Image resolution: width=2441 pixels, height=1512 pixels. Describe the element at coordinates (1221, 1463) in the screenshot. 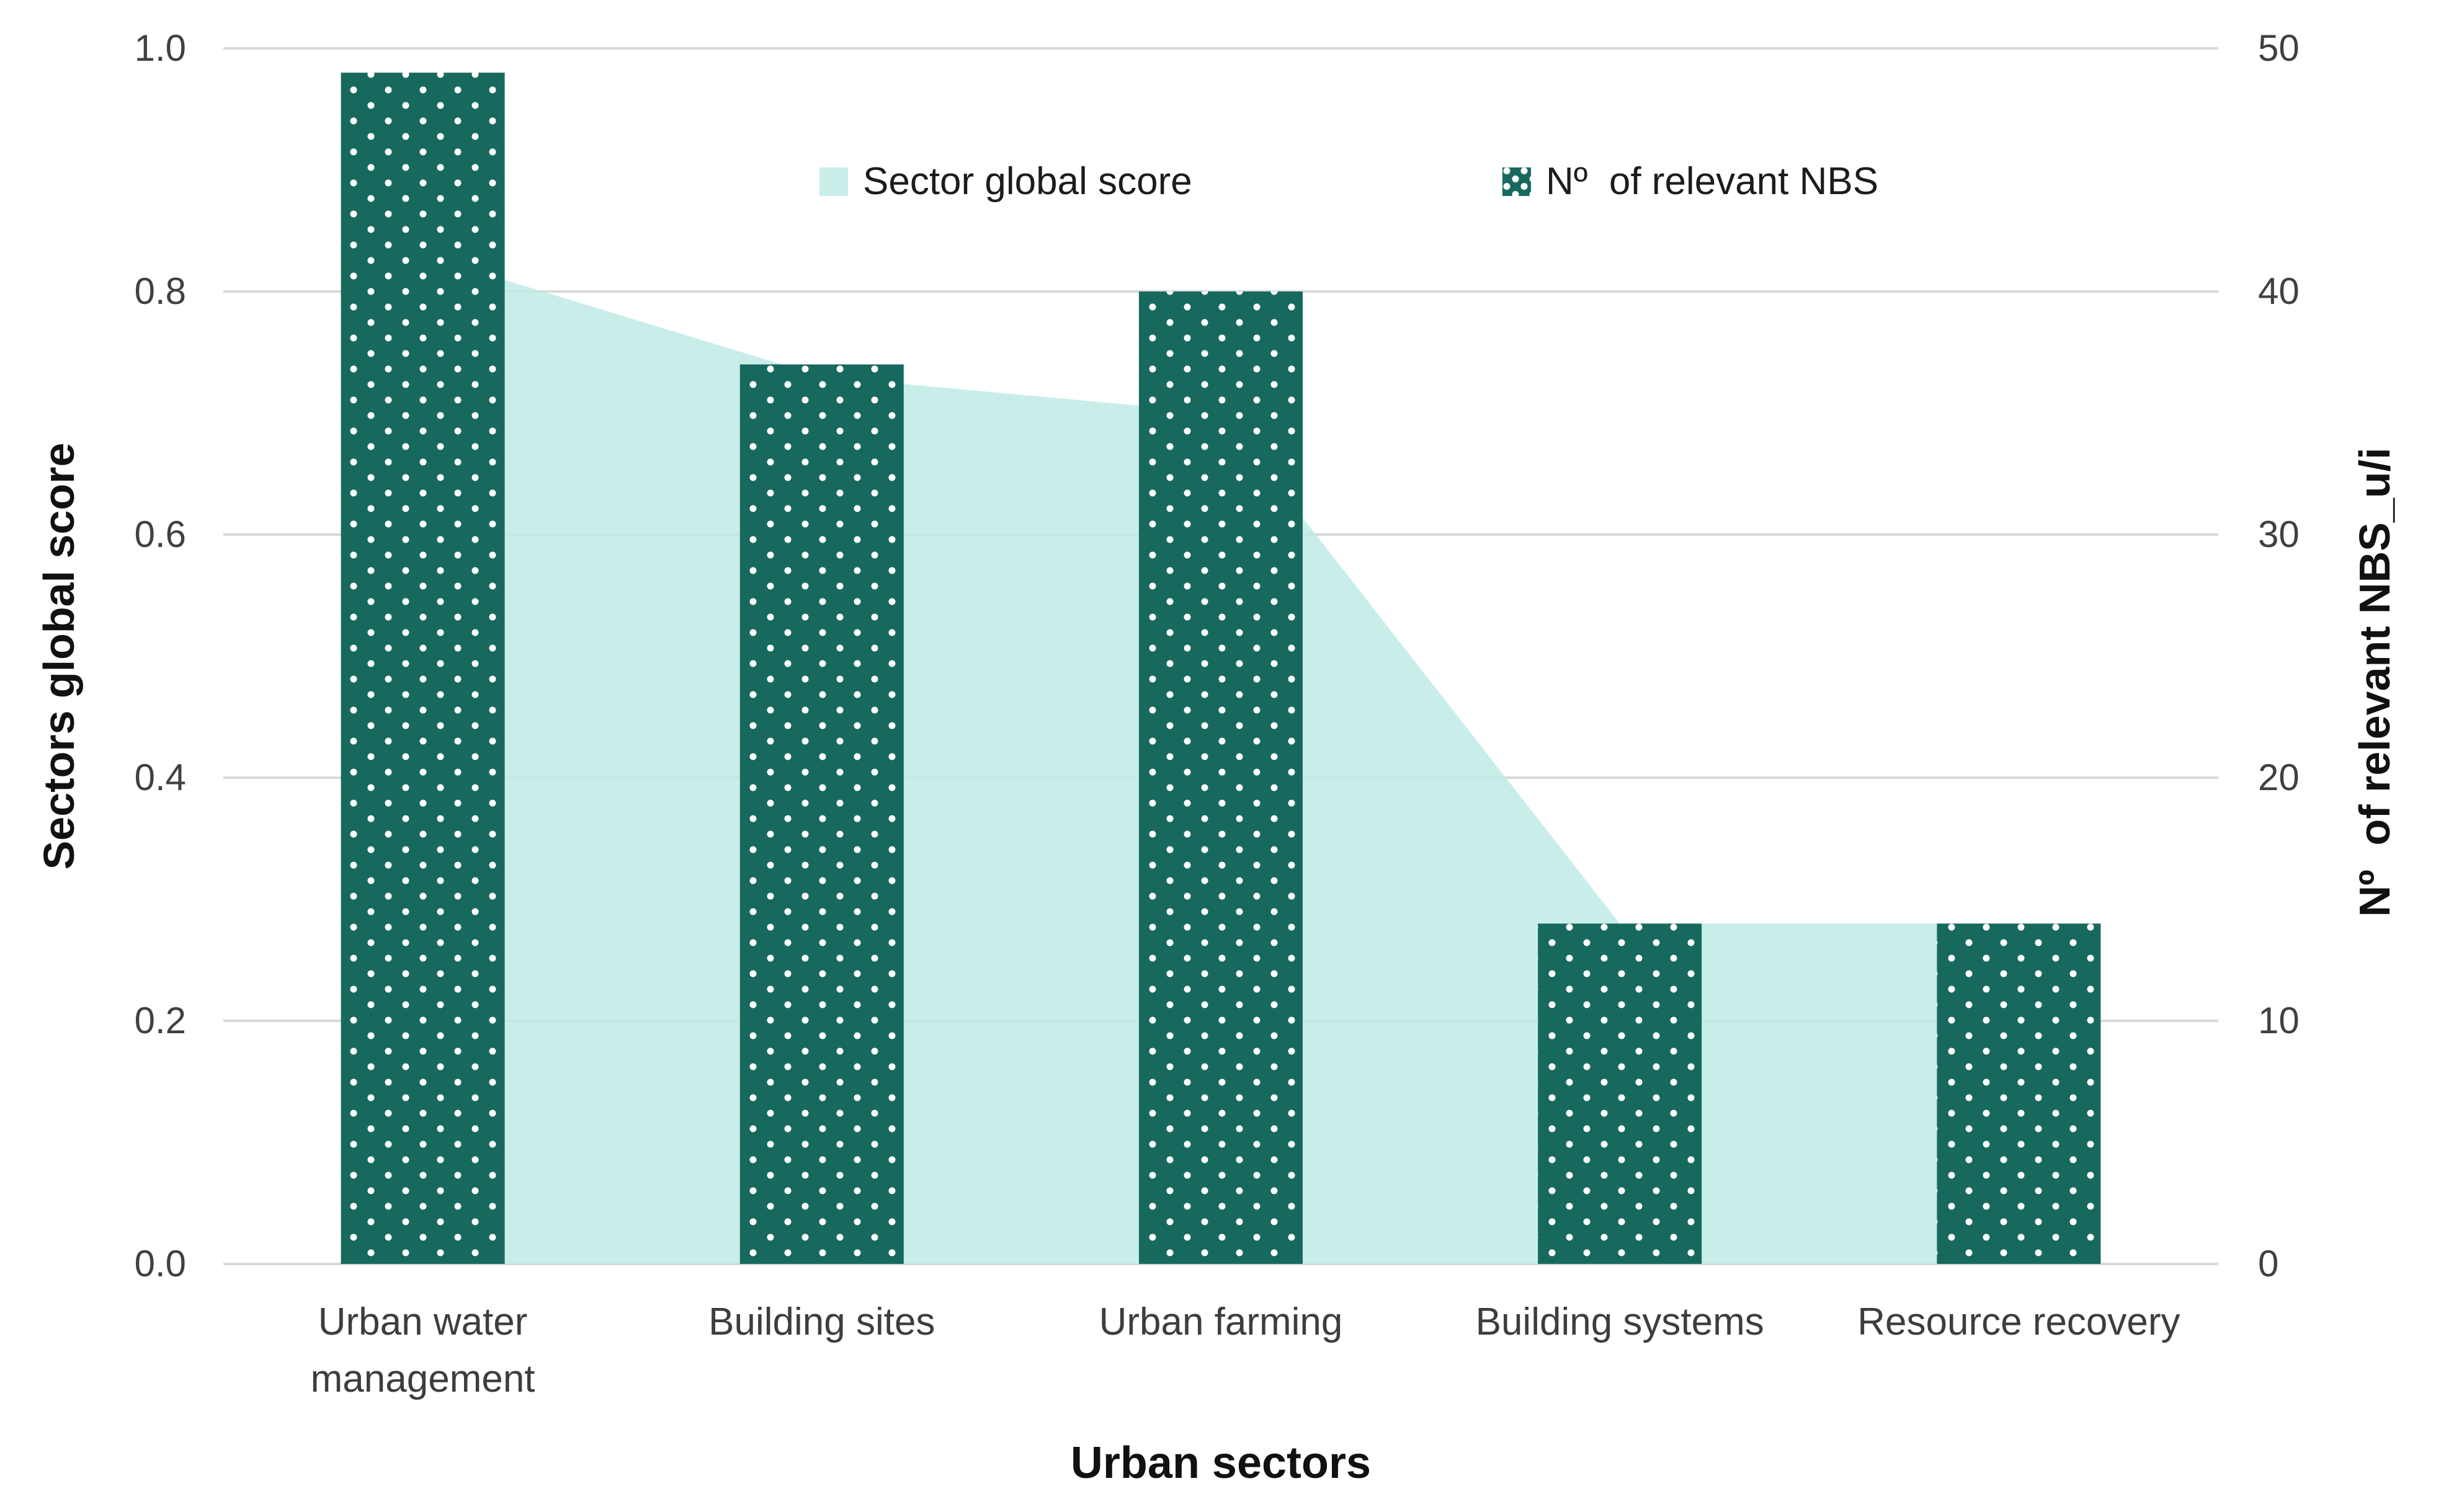

I see `x-axis-title: Urban sectors` at that location.